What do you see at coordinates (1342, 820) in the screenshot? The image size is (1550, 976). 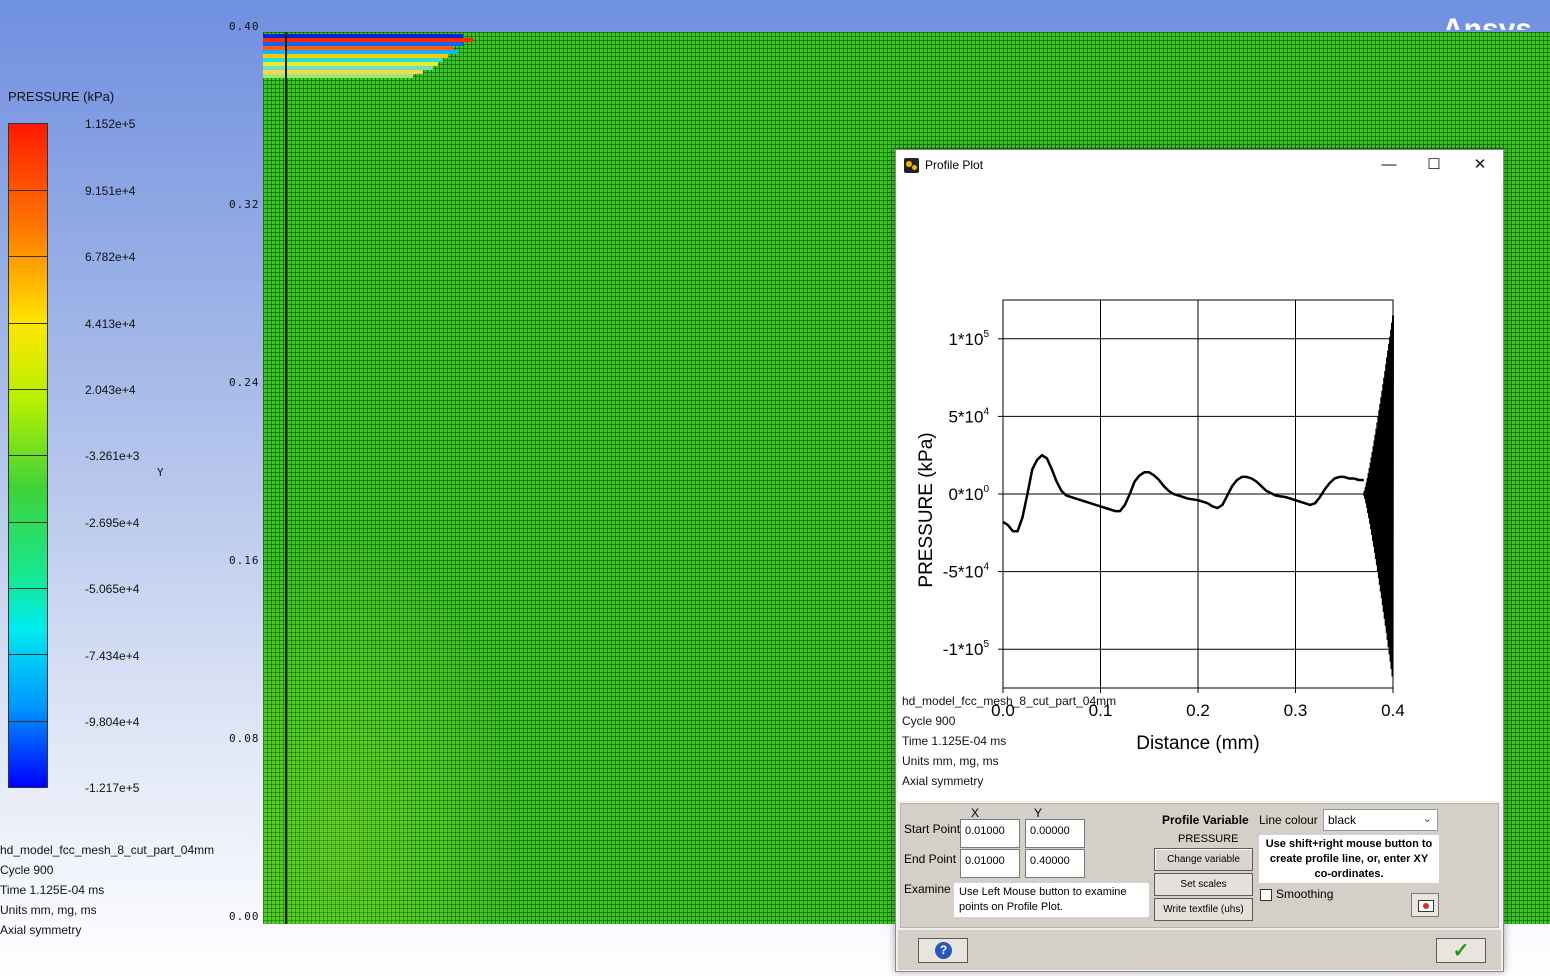 I see `line-colour-value: black` at bounding box center [1342, 820].